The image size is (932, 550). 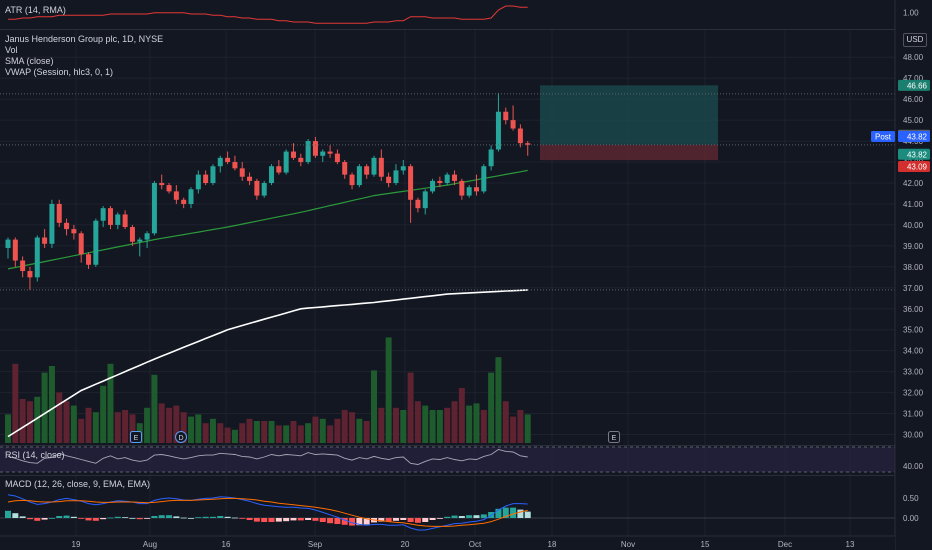 What do you see at coordinates (447, 542) in the screenshot?
I see `time-axis: 19 Aug 16 Sep 20 Oct 18 Nov 15 Dec 13` at bounding box center [447, 542].